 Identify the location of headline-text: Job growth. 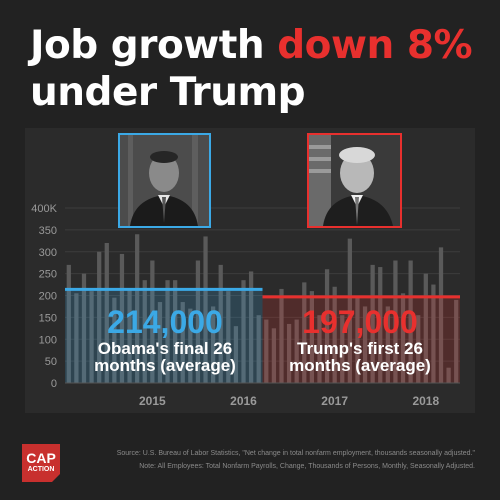
(154, 45).